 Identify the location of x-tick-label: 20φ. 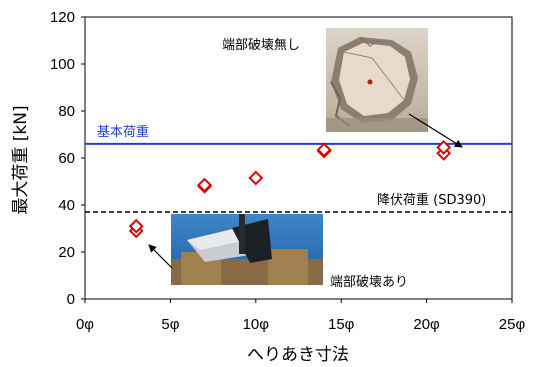
(426, 324).